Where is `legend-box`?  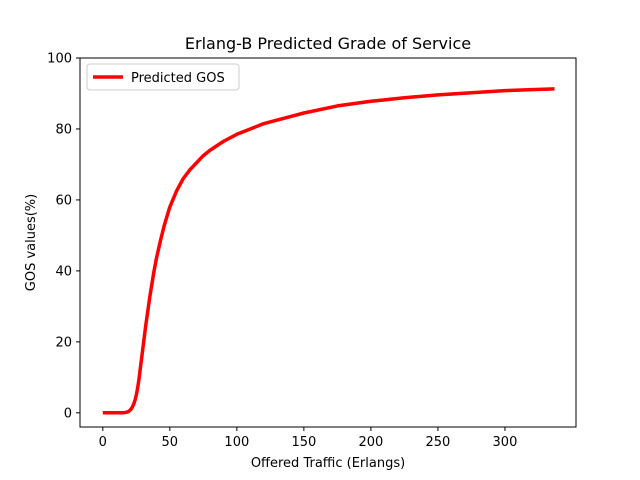 legend-box is located at coordinates (163, 77).